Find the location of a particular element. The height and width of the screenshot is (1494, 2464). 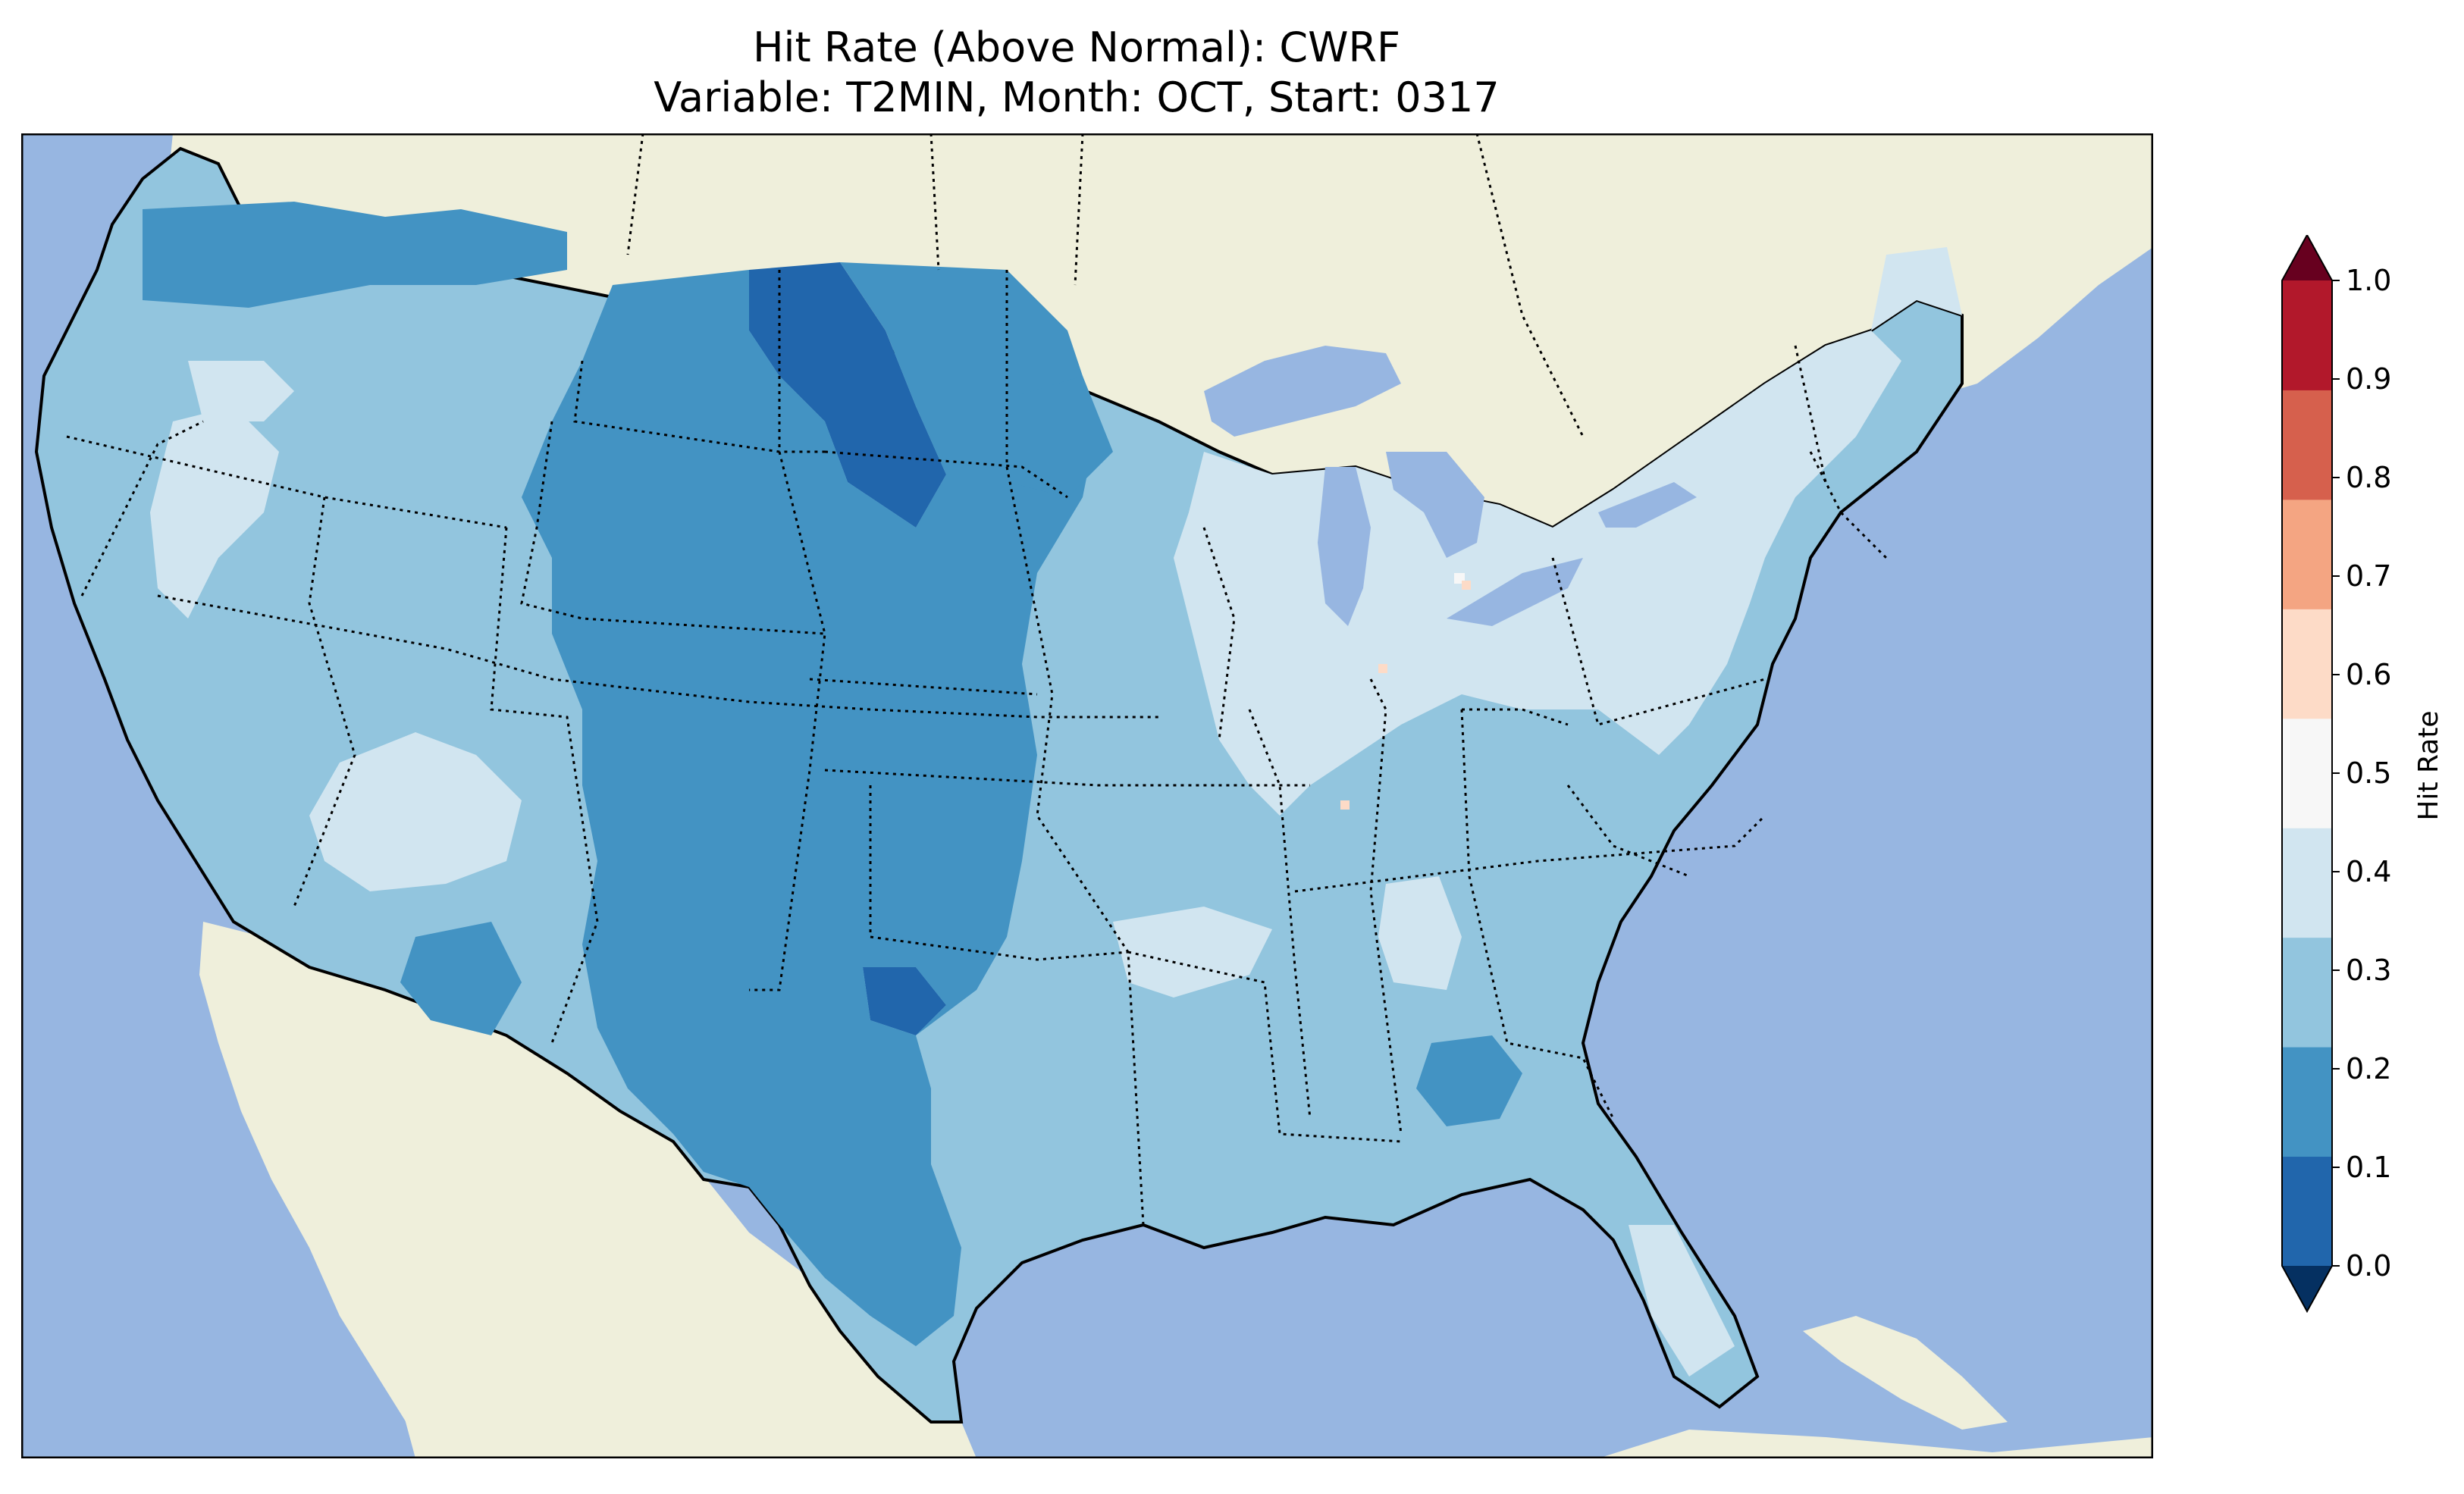

great-lakes is located at coordinates (1451, 486).